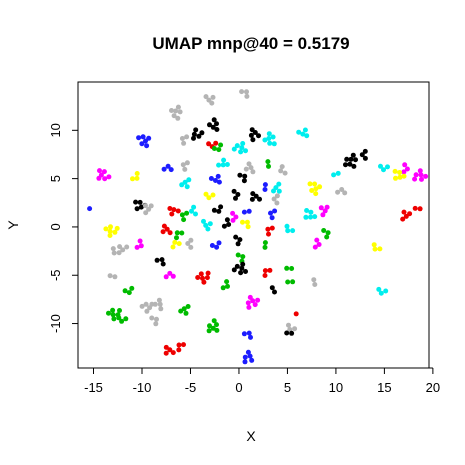 Image resolution: width=465 pixels, height=465 pixels. Describe the element at coordinates (13, 225) in the screenshot. I see `y-axis-label: Y` at that location.